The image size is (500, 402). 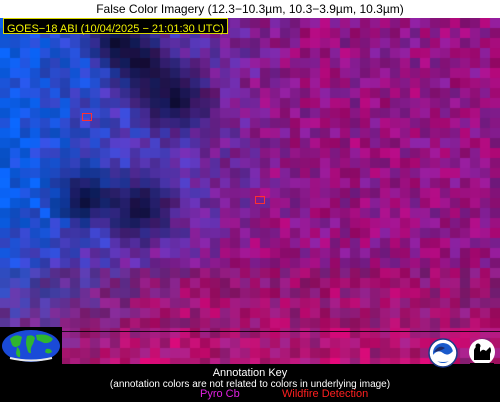 I want to click on pyro-cb-legend: Pyro Cb, so click(x=220, y=394).